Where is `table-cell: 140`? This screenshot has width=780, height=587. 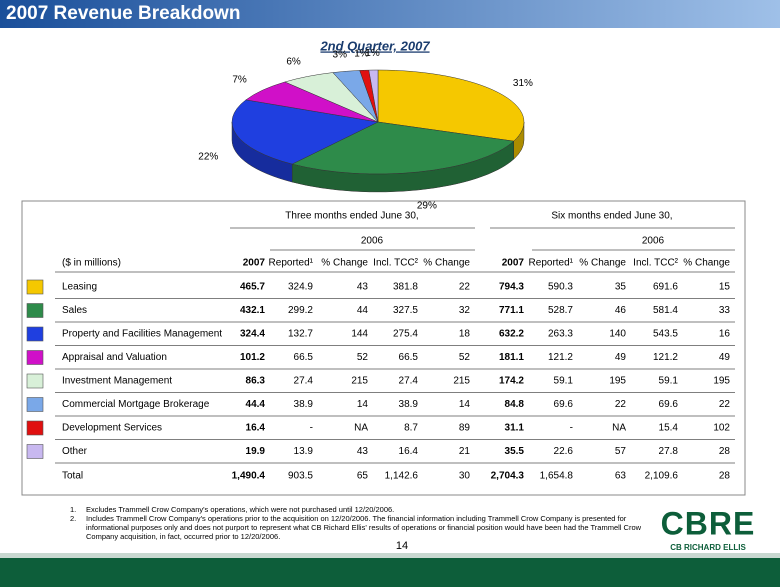
table-cell: 140 is located at coordinates (617, 334).